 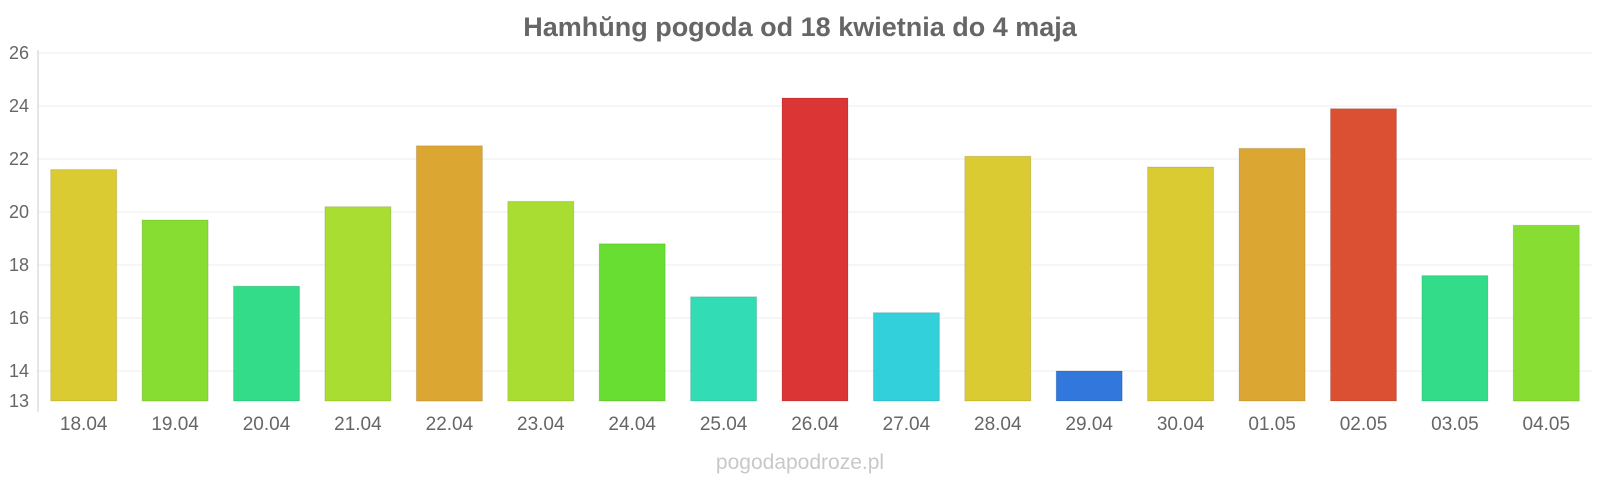 What do you see at coordinates (541, 424) in the screenshot?
I see `x-tick-label: 23.04` at bounding box center [541, 424].